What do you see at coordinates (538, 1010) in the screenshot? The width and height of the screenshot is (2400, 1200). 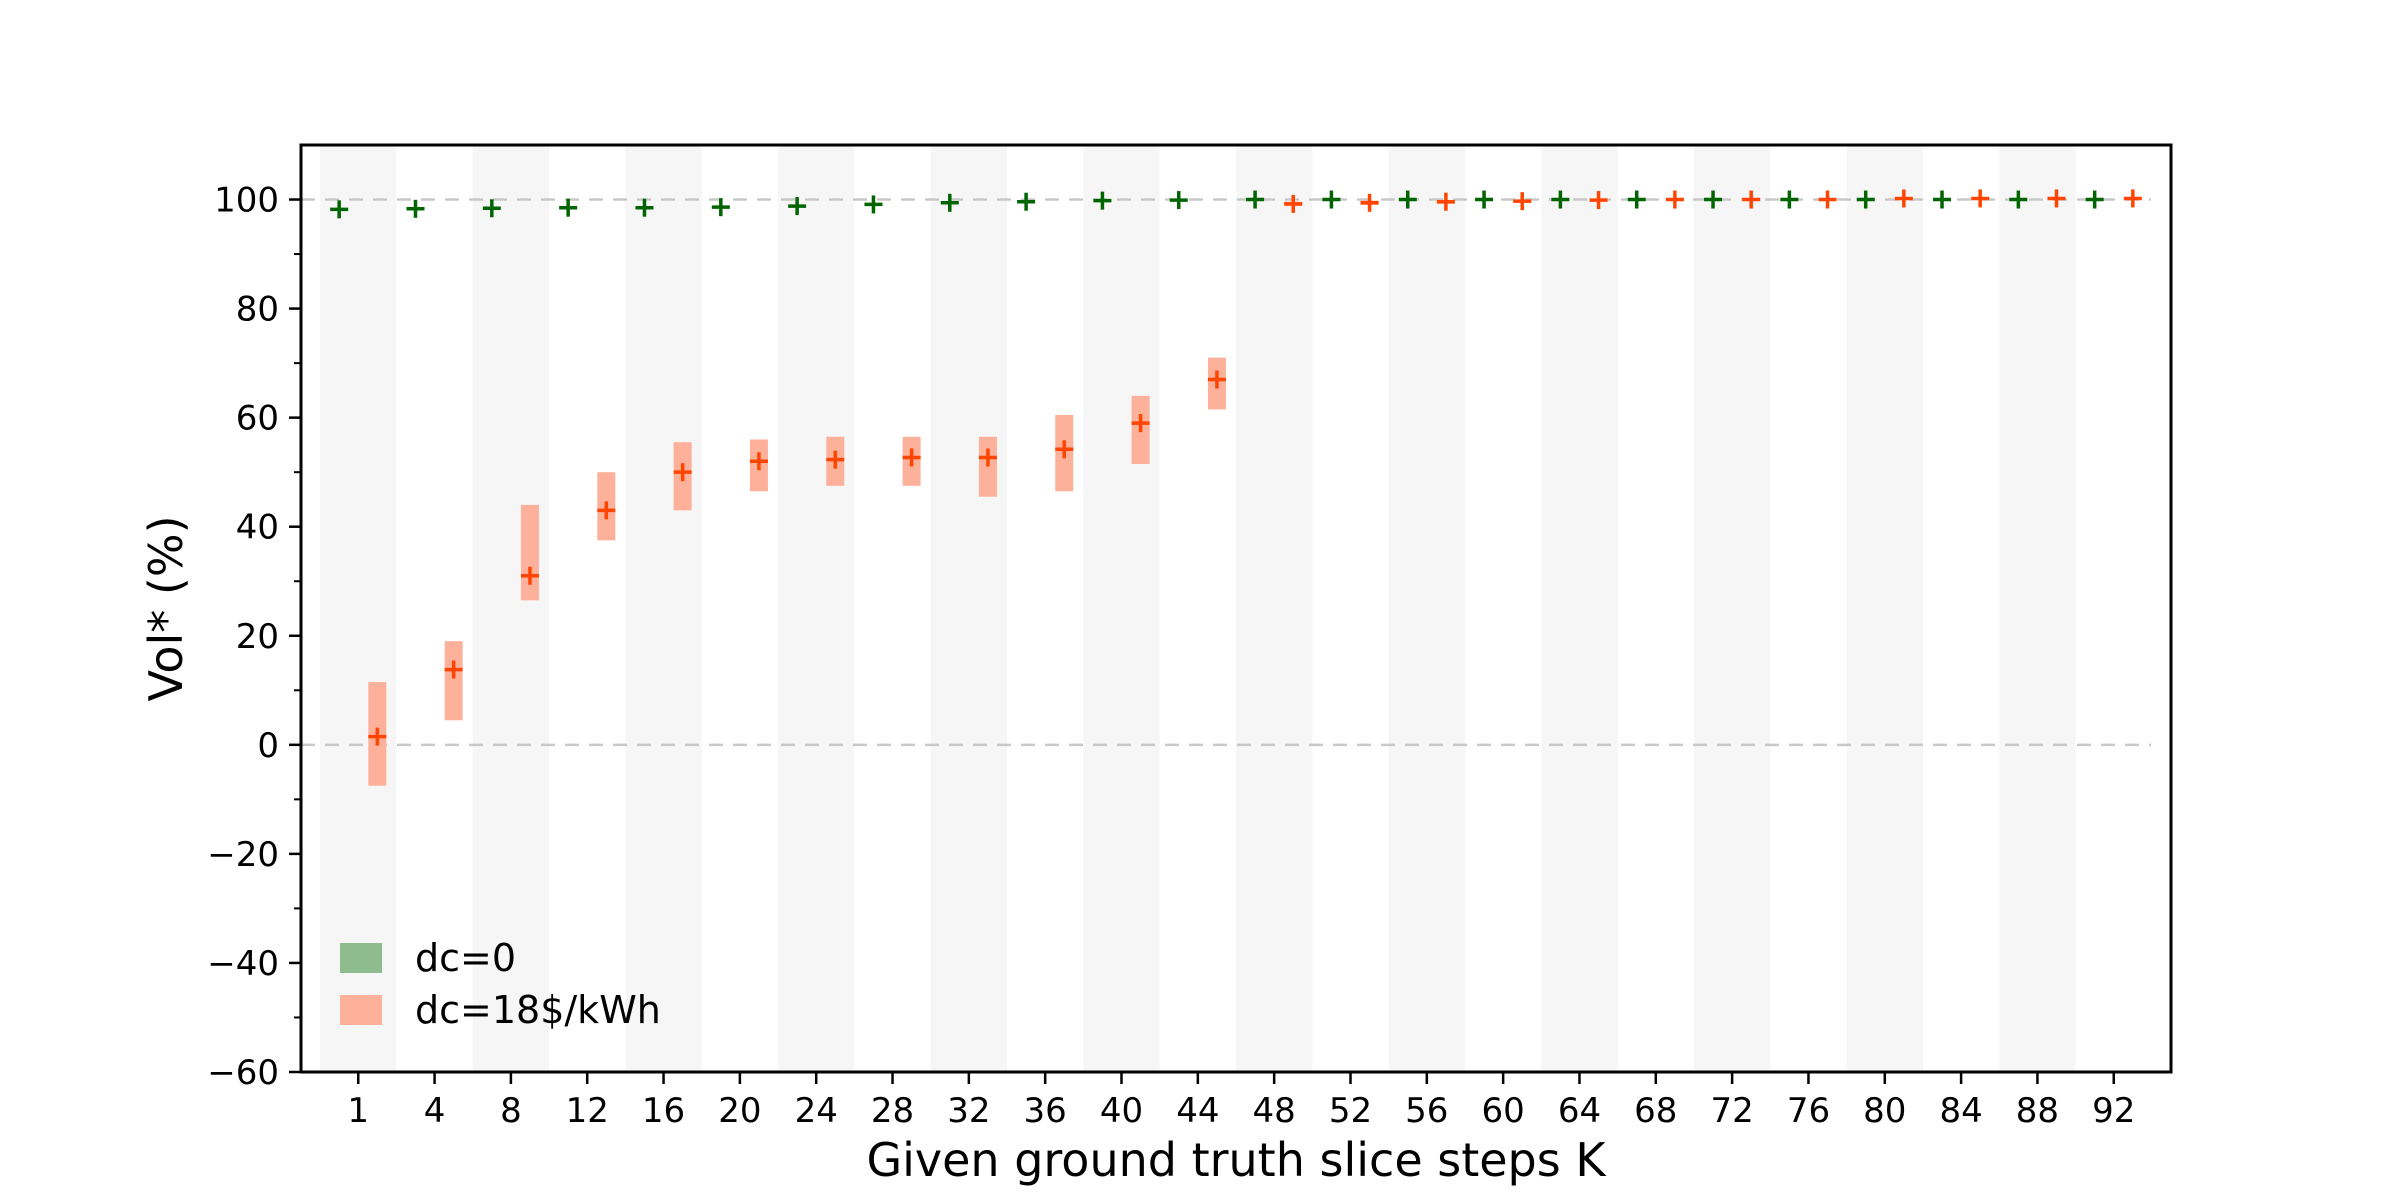 I see `legend-label: dc=18$/kWh` at bounding box center [538, 1010].